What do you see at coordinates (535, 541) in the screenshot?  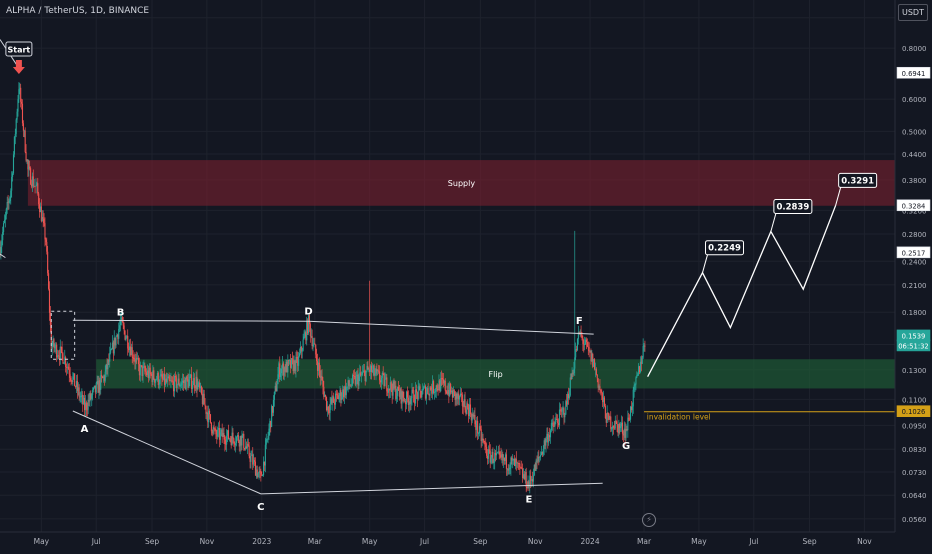 I see `time-tick-label: Nov` at bounding box center [535, 541].